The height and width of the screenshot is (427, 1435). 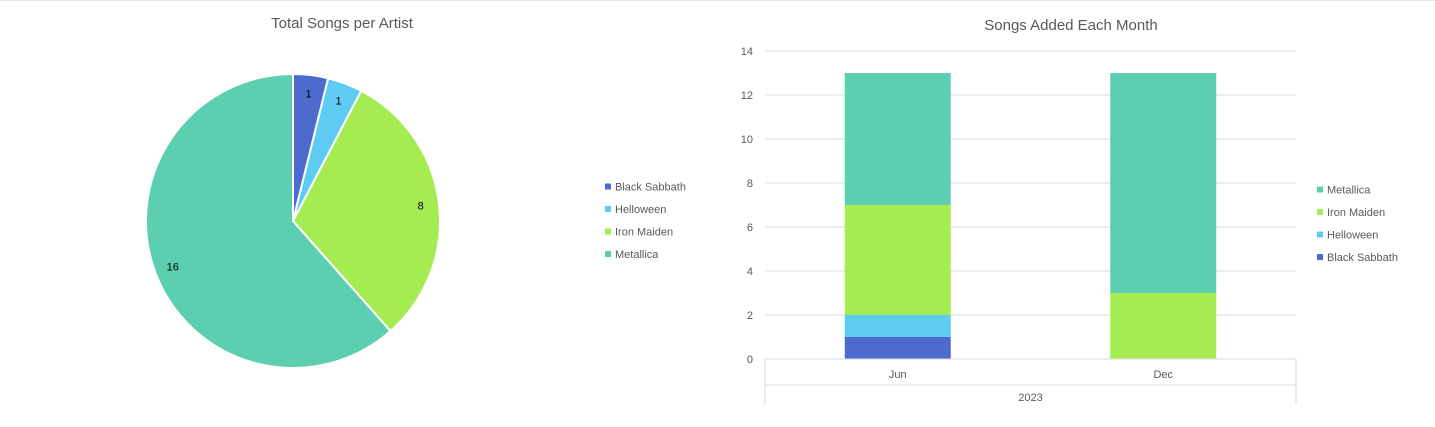 I want to click on bar-legend-item-black-sabbath: Black Sabbath, so click(x=1357, y=258).